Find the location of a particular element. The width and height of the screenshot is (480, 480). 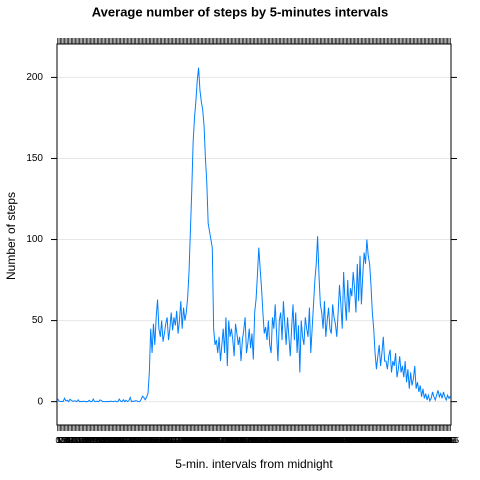

x-tick-label: 2150 is located at coordinates (416, 440).